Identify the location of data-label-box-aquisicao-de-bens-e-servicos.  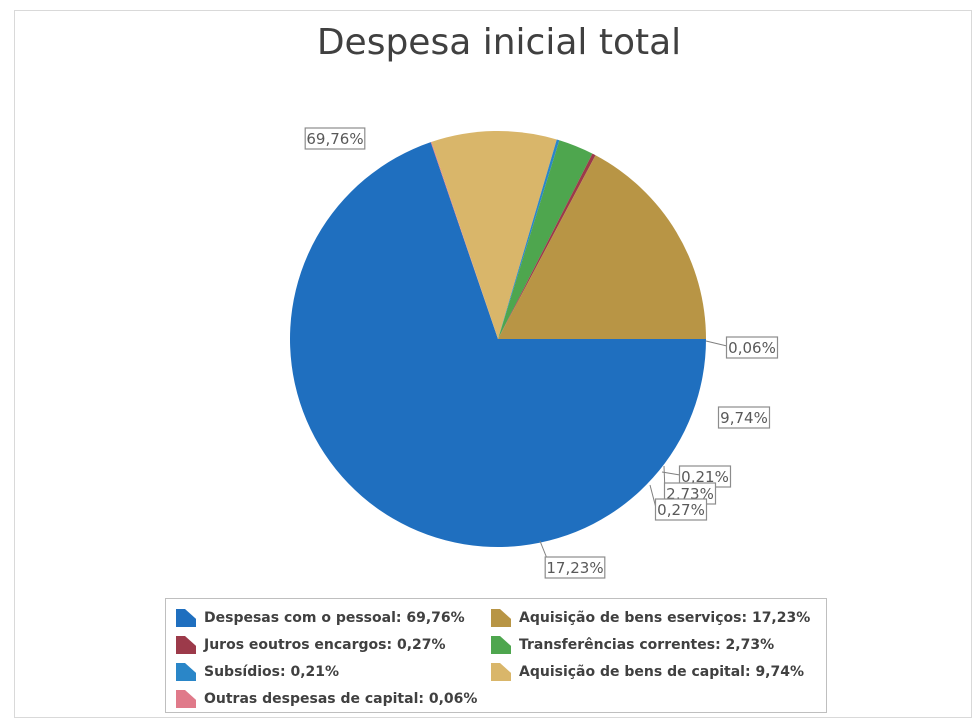
(575, 567).